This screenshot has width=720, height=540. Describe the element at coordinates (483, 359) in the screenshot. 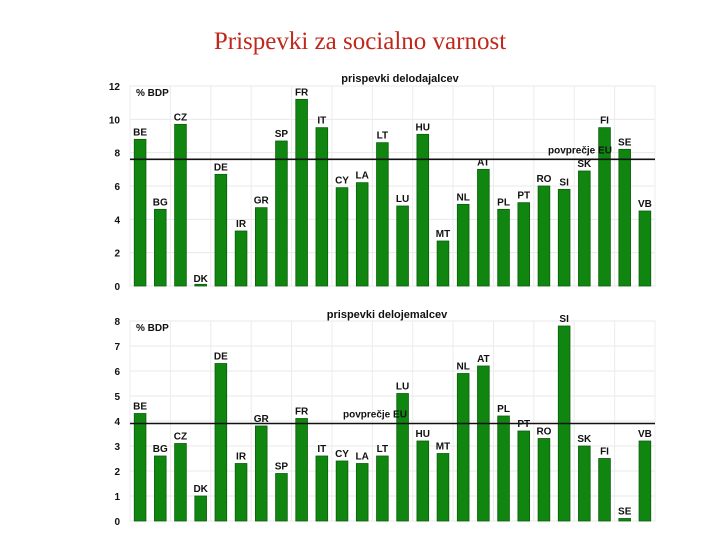

I see `bar-label: AT` at that location.